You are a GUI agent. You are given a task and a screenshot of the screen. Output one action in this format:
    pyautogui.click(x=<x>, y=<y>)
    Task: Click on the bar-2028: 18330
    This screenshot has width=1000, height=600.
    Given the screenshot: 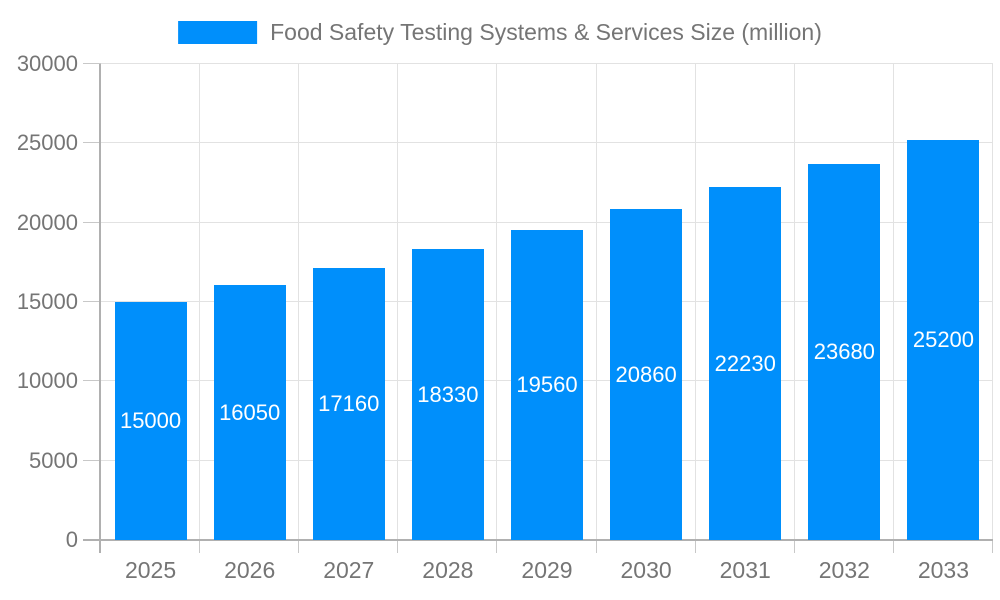 What is the action you would take?
    pyautogui.click(x=447, y=394)
    